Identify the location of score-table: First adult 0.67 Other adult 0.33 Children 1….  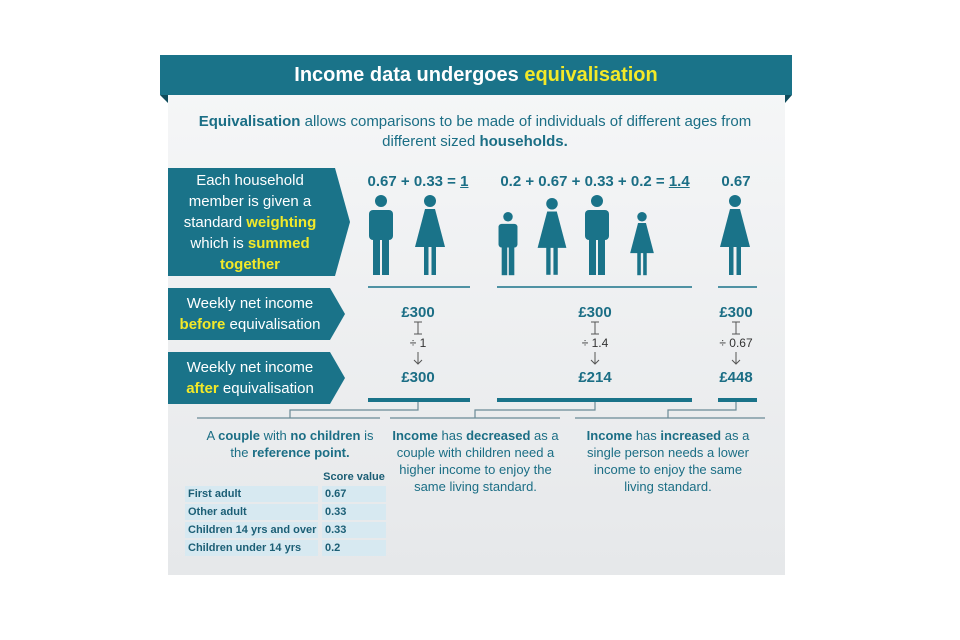
(285, 522).